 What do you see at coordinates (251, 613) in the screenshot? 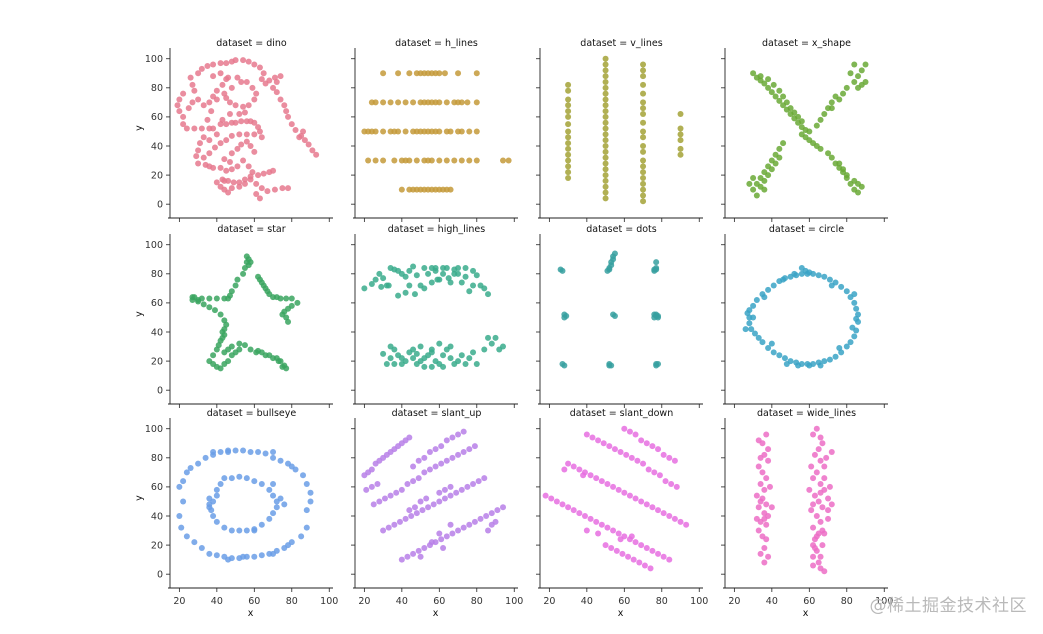
I see `x-axis-label: x` at bounding box center [251, 613].